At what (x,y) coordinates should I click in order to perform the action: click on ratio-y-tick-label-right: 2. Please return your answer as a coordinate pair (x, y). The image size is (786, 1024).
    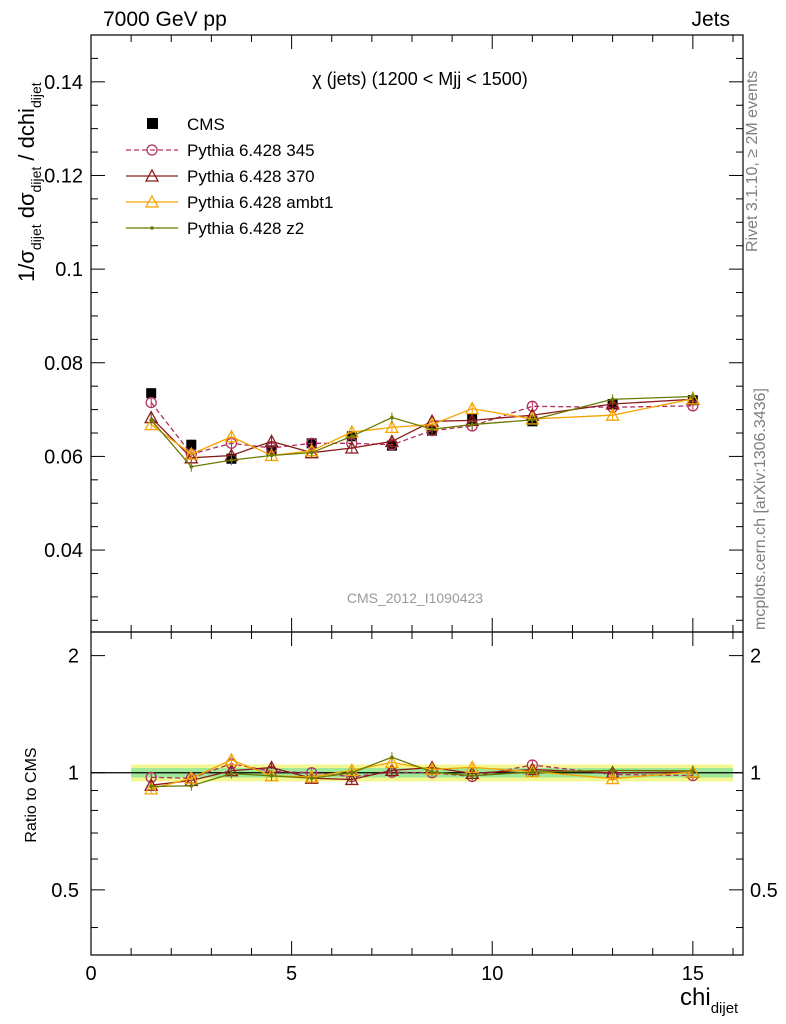
    Looking at the image, I should click on (755, 657).